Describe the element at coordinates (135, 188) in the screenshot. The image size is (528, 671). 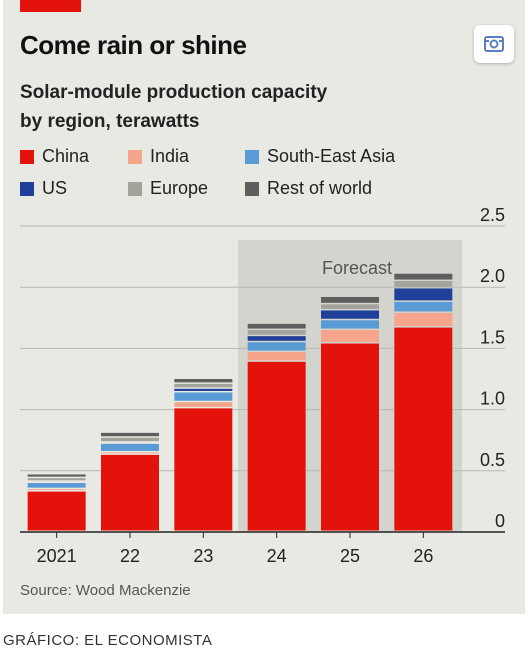
I see `legend-swatch-europe` at that location.